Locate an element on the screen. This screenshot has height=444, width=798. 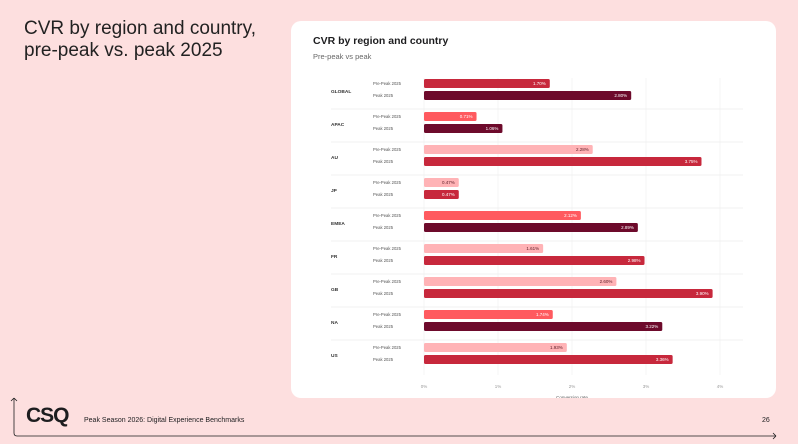
bar-value-label: 3.22% is located at coordinates (652, 326).